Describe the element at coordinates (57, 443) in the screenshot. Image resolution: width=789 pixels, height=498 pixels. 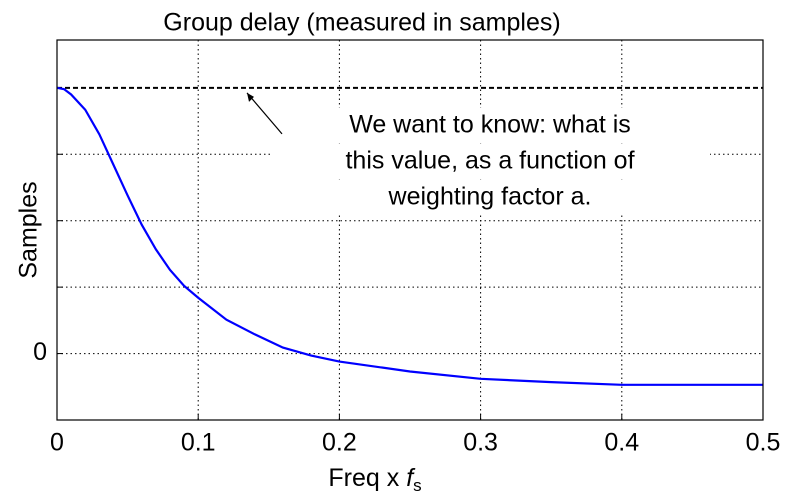
I see `x-tick-label: 0` at that location.